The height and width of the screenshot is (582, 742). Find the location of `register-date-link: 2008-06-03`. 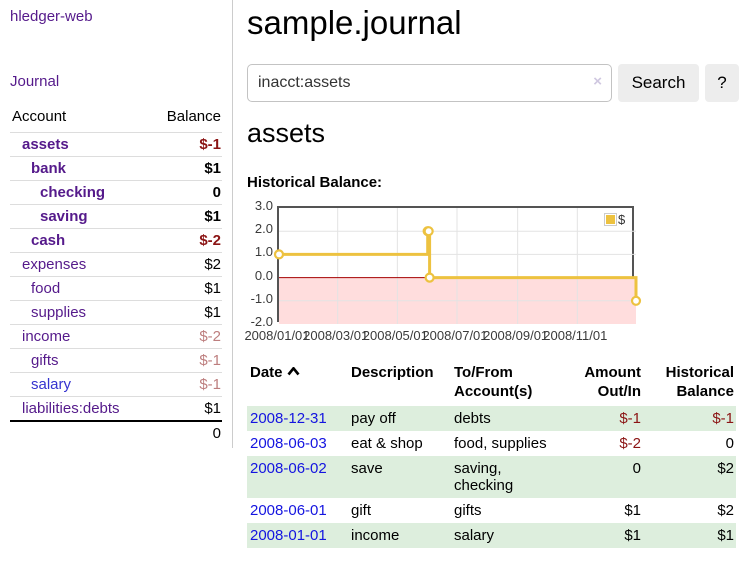

register-date-link: 2008-06-03 is located at coordinates (288, 443).